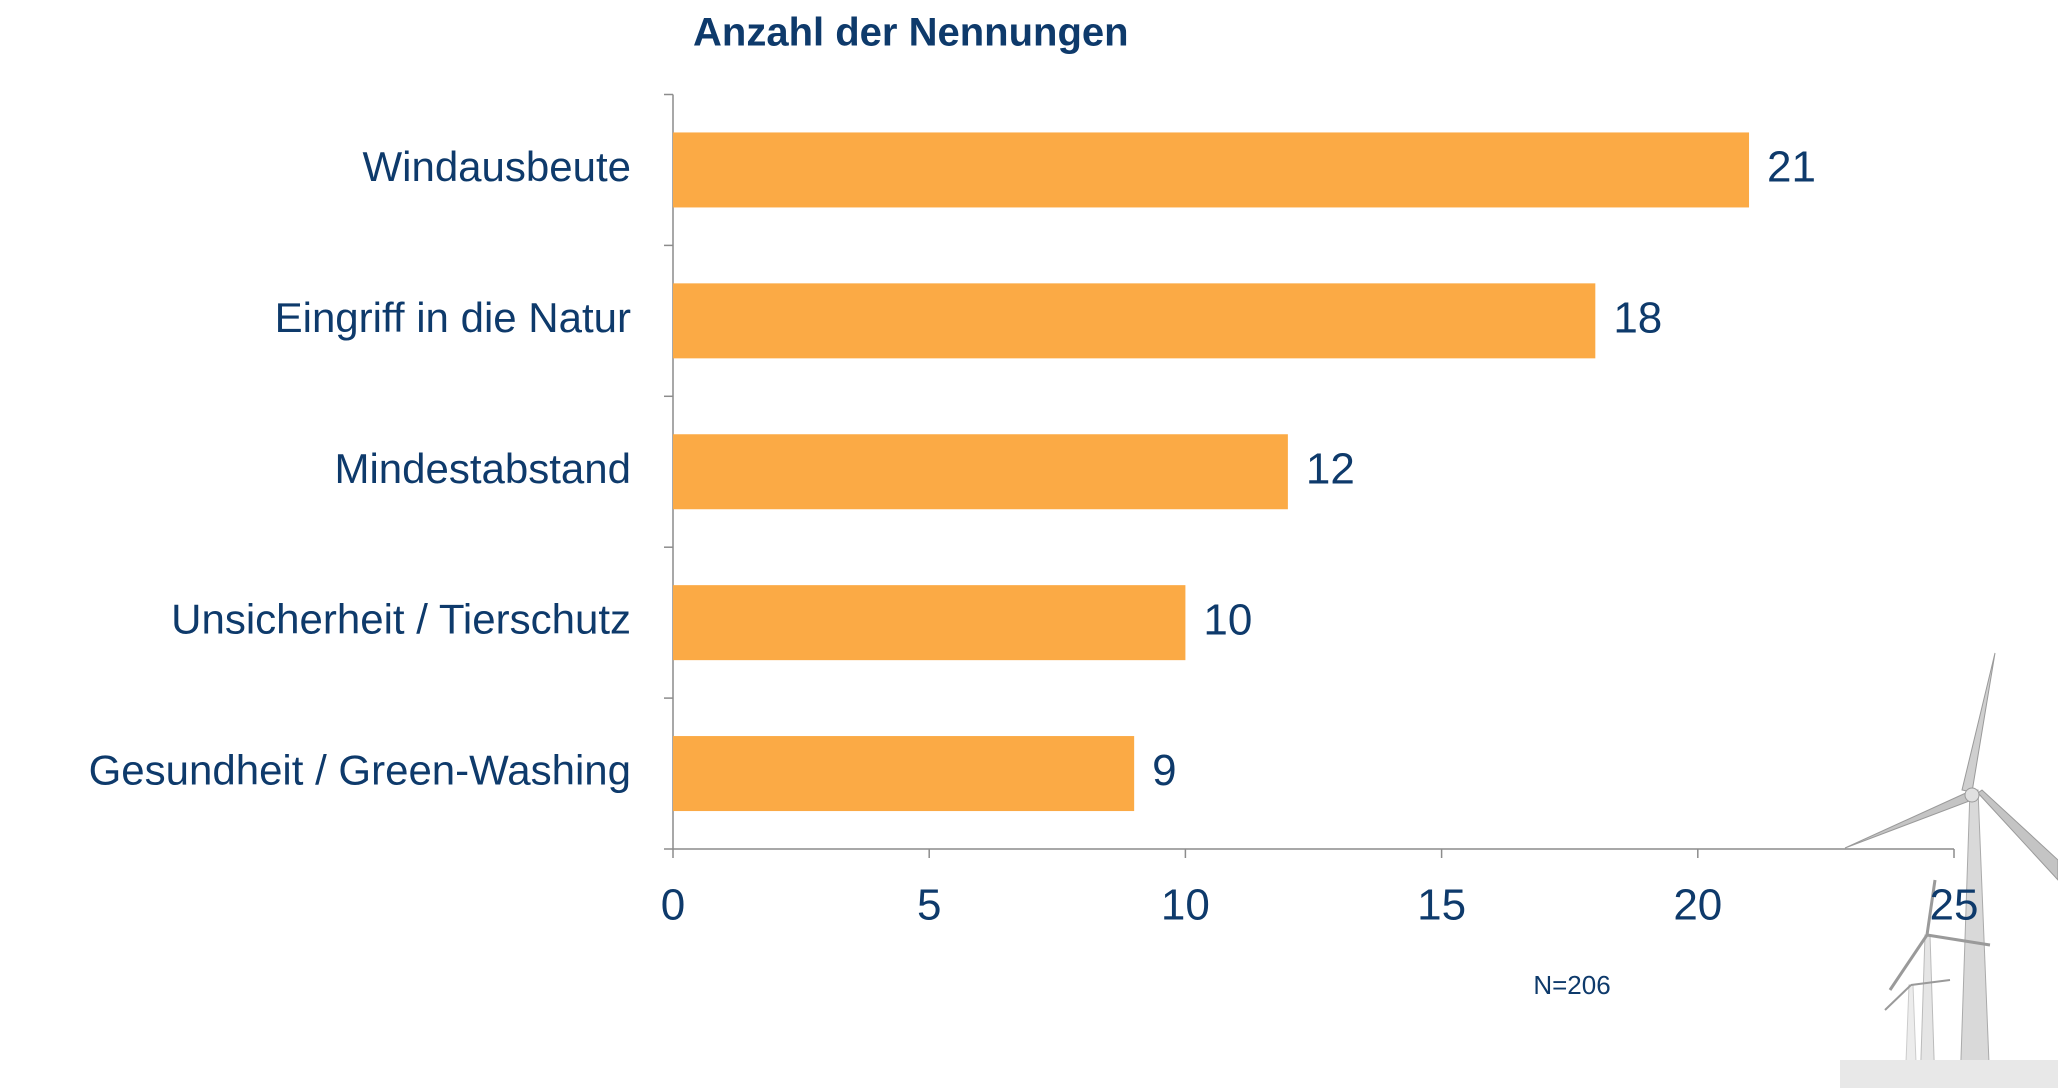 This screenshot has width=2058, height=1088. Describe the element at coordinates (1949, 870) in the screenshot. I see `wind-turbines` at that location.